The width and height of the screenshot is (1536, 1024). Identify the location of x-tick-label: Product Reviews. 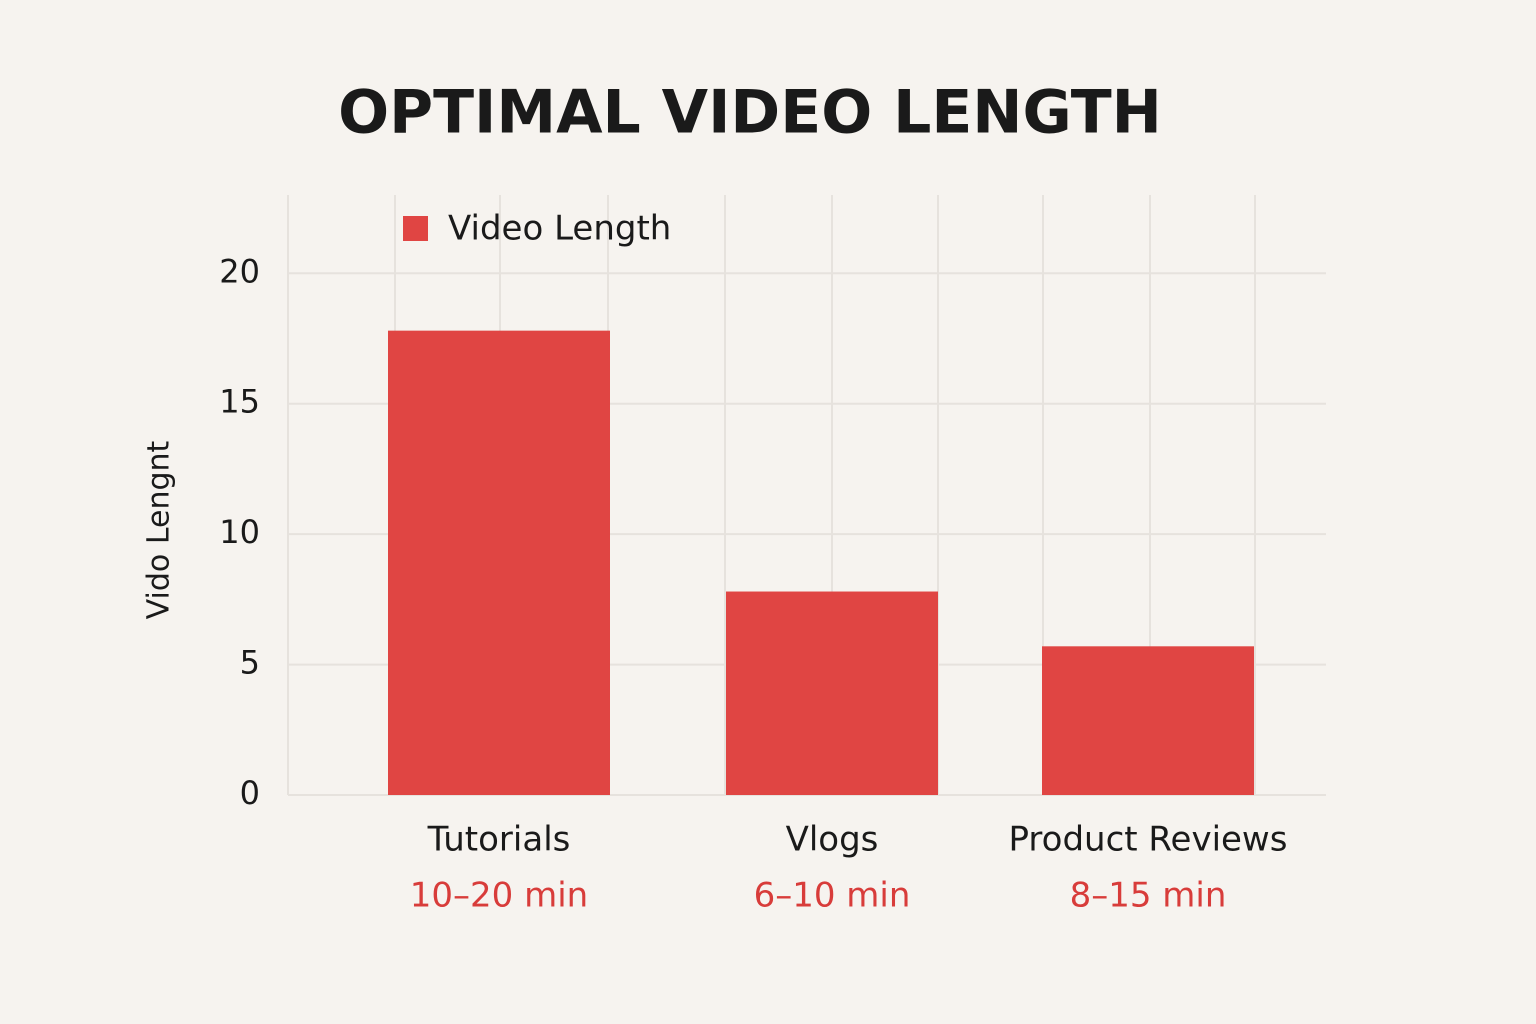
(1148, 840).